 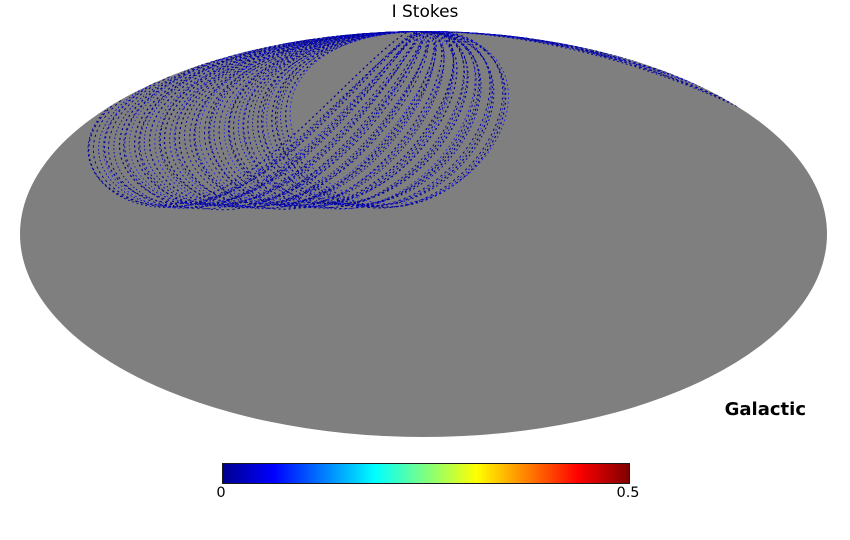 What do you see at coordinates (628, 493) in the screenshot?
I see `colorbar-max-label: 0.5` at bounding box center [628, 493].